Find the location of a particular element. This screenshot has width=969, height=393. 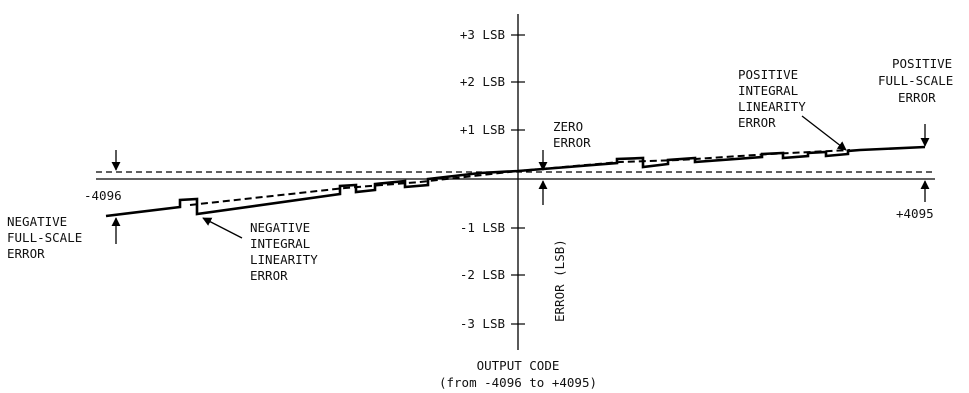

neg-inl-arrow is located at coordinates (222, 228).